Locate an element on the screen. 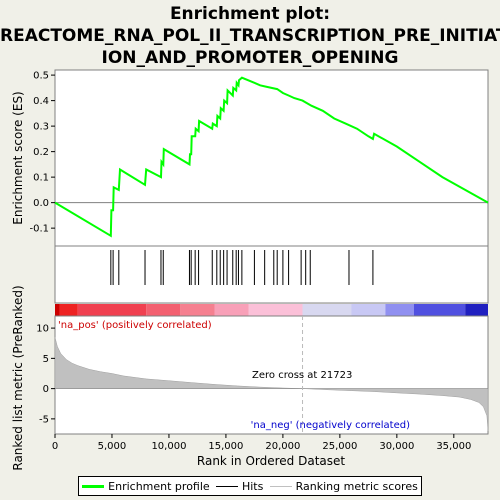 This screenshot has height=500, width=500. xtick-label: 15,000 is located at coordinates (225, 446).